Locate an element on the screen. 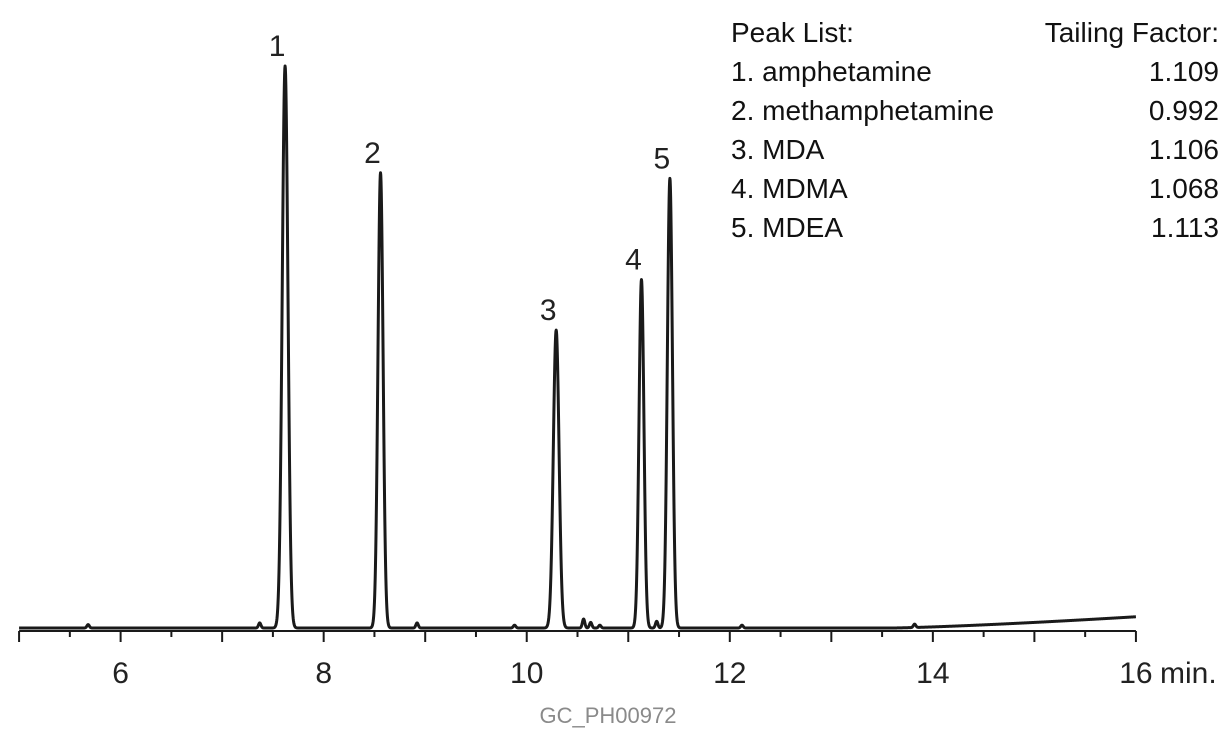 This screenshot has height=730, width=1219. legend-row-1-value: 1.109 is located at coordinates (1184, 71).